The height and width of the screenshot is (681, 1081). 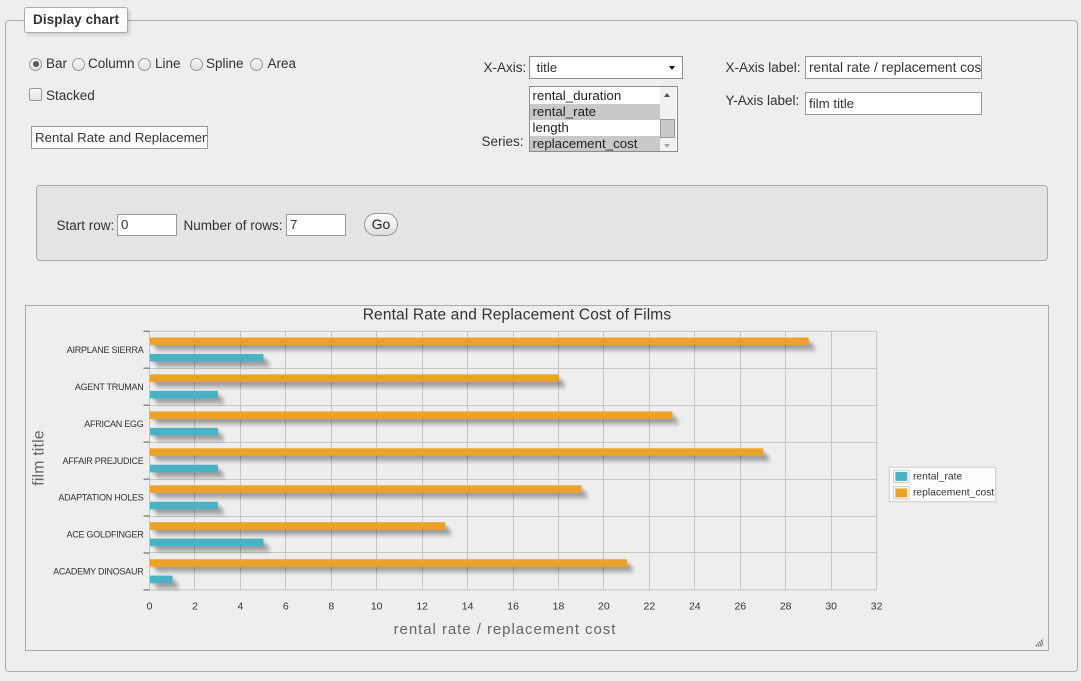 What do you see at coordinates (102, 461) in the screenshot?
I see `svg-text: AFFAIR PREJUDICE` at bounding box center [102, 461].